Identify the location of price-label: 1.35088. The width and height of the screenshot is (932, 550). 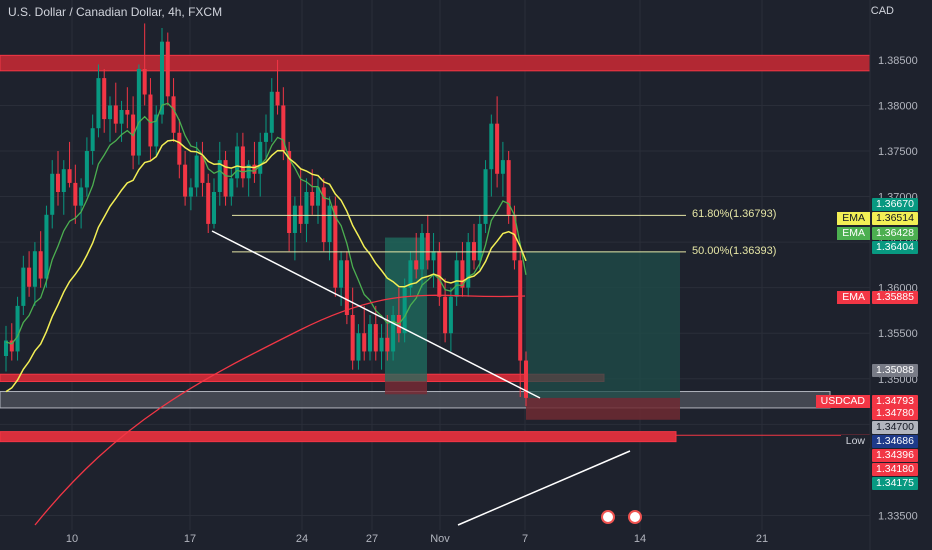
(895, 370).